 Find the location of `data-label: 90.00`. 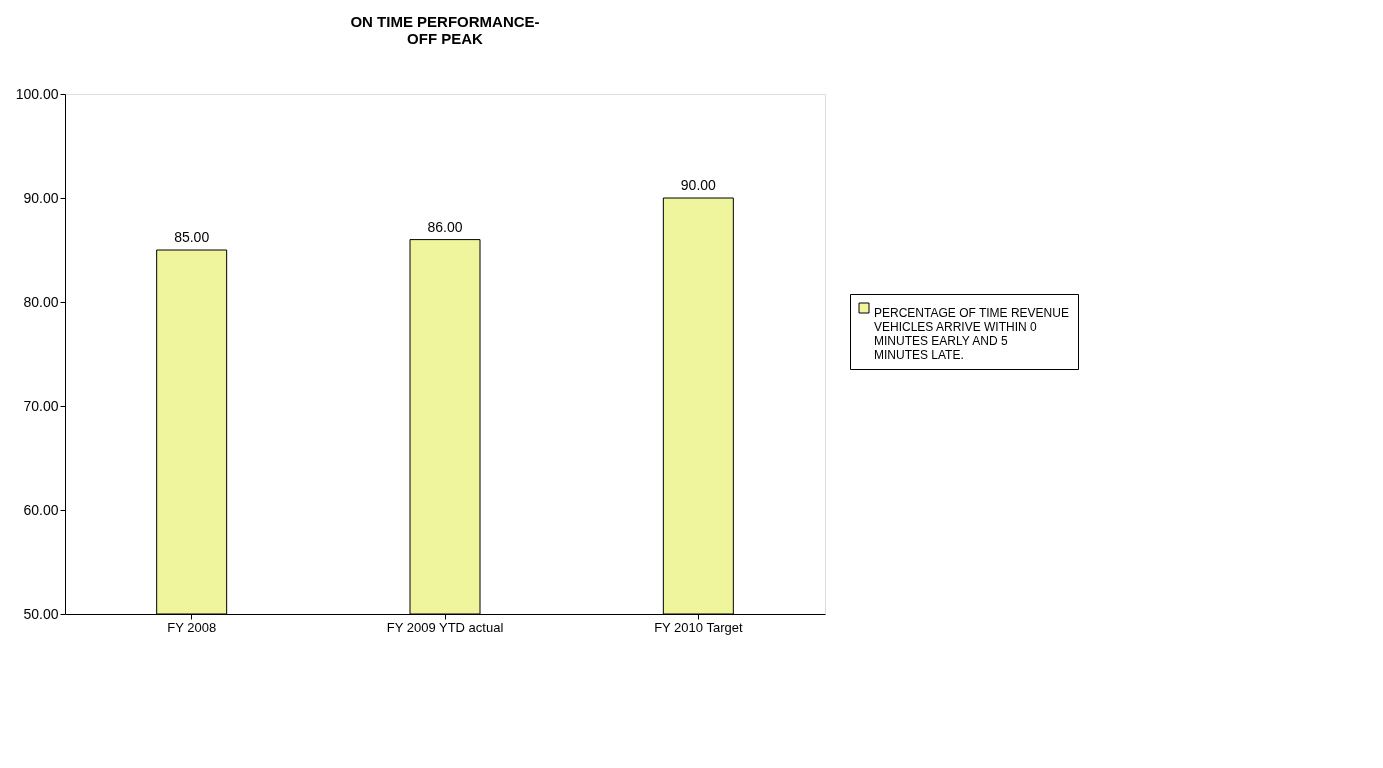

data-label: 90.00 is located at coordinates (698, 185).